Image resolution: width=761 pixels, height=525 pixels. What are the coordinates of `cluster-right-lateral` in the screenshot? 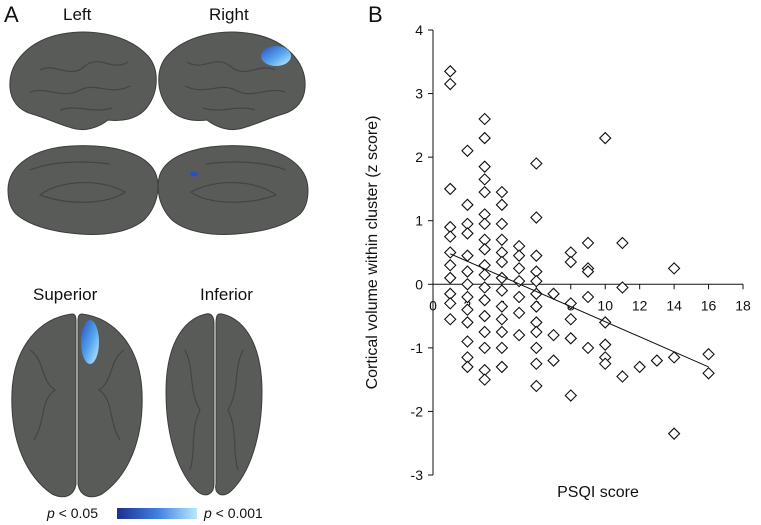 It's located at (276, 56).